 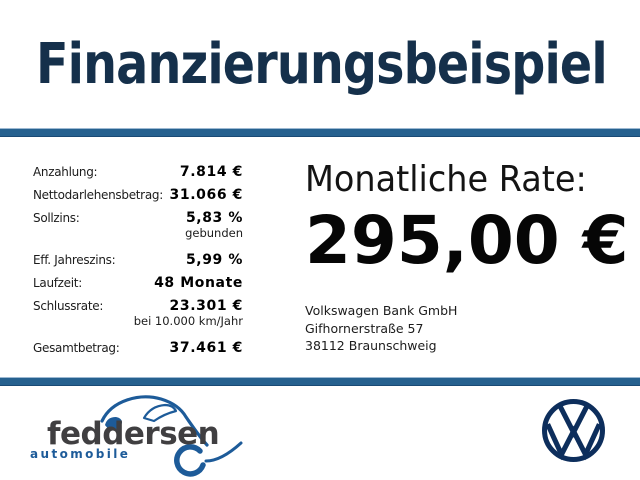 I want to click on dealer-logo-feddersen: feddersen automobile, so click(x=136, y=436).